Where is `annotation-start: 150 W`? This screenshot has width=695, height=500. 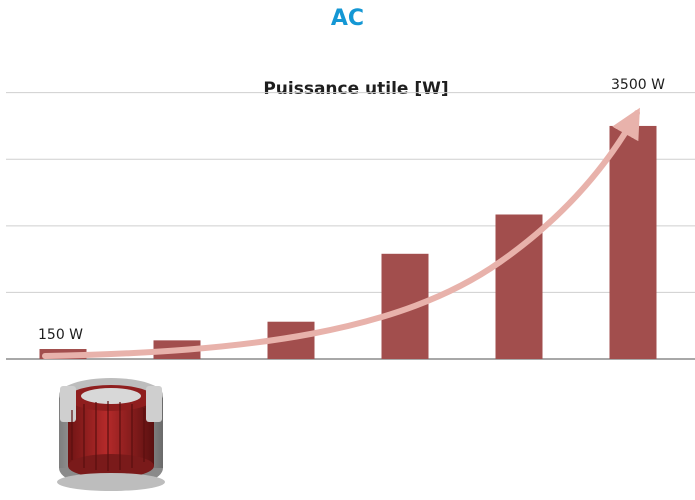
annotation-start: 150 W is located at coordinates (60, 335).